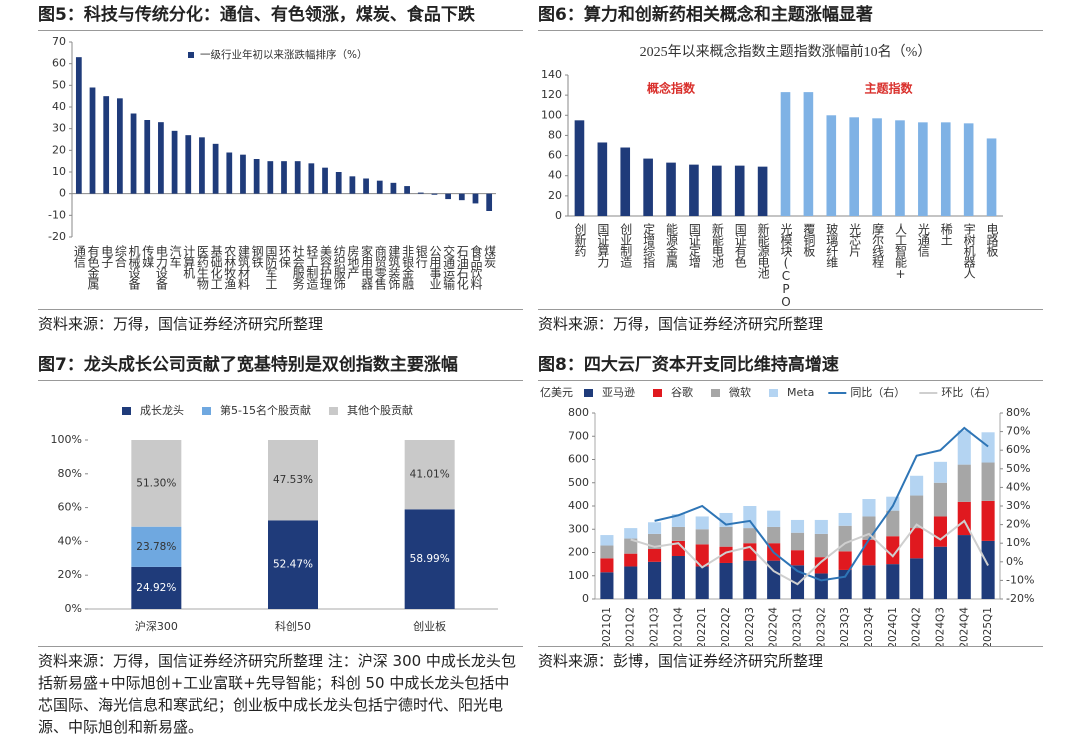 This screenshot has width=1080, height=750. I want to click on x-tick-label: 综合, so click(120, 256).